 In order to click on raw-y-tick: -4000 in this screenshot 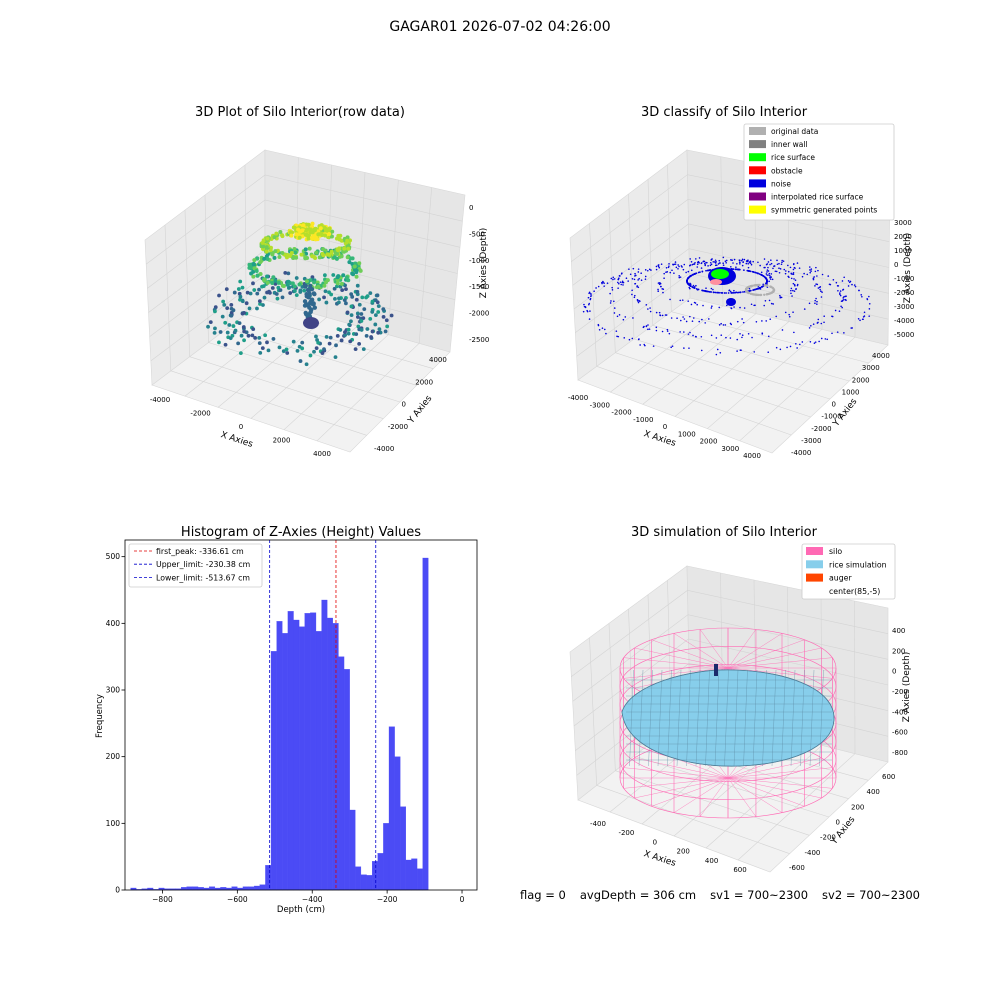, I will do `click(384, 449)`.